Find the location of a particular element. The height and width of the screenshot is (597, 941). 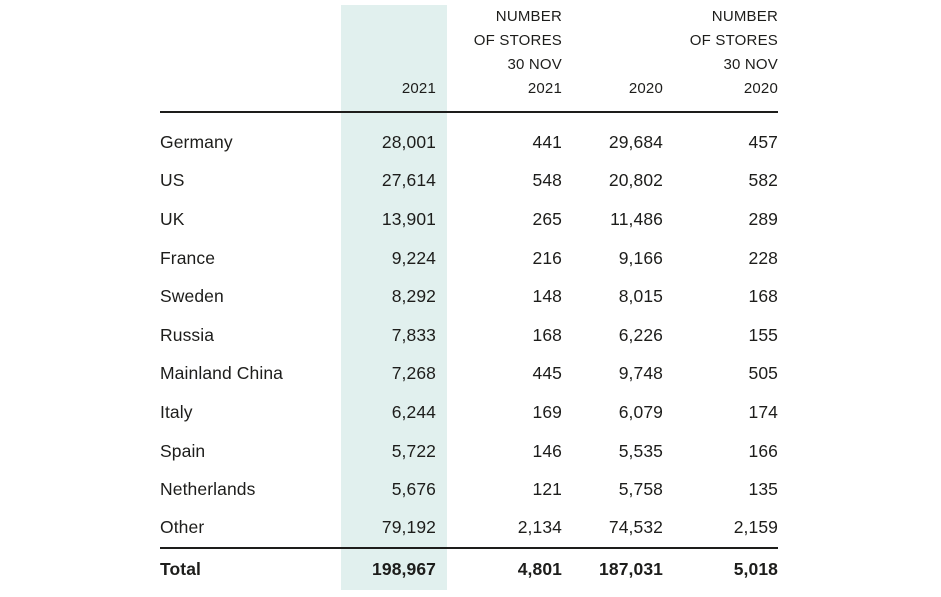

cell-total-stores-2021: 4,801 is located at coordinates (539, 568).